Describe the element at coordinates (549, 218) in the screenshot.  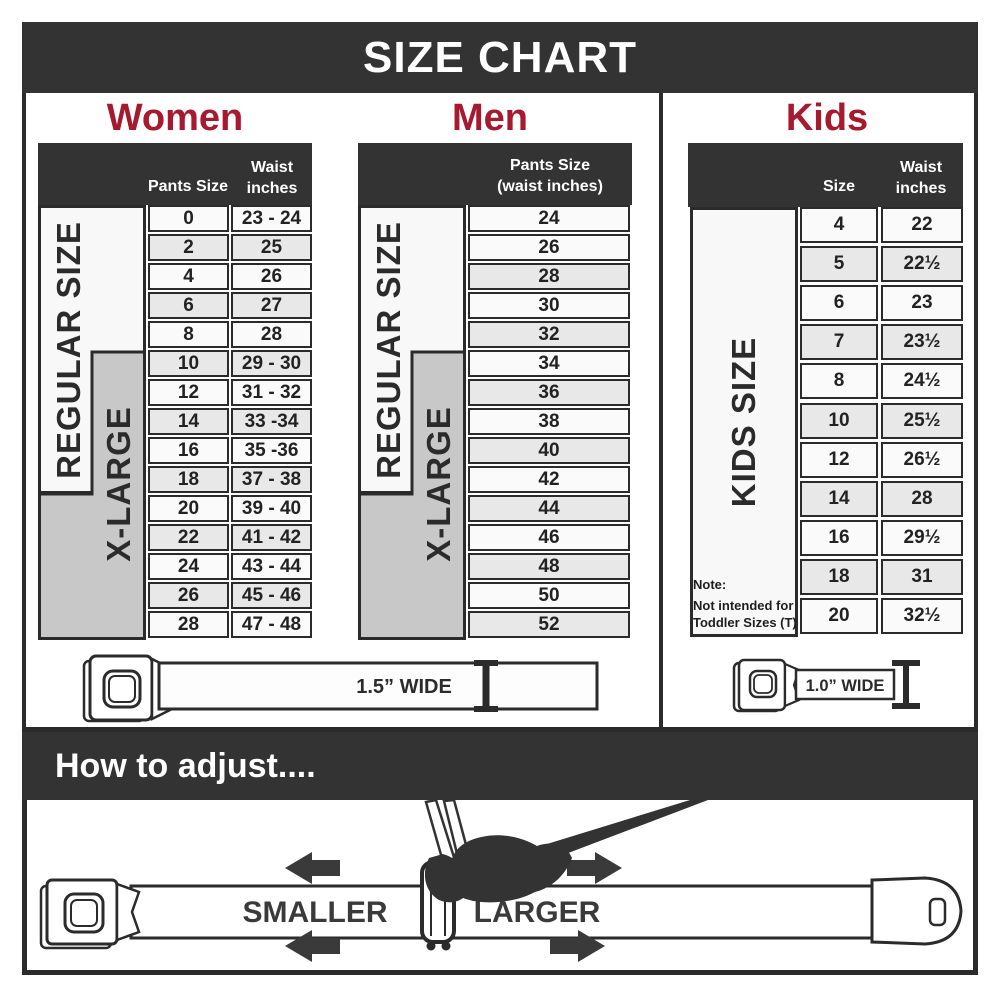
I see `men-size-cell: 24` at that location.